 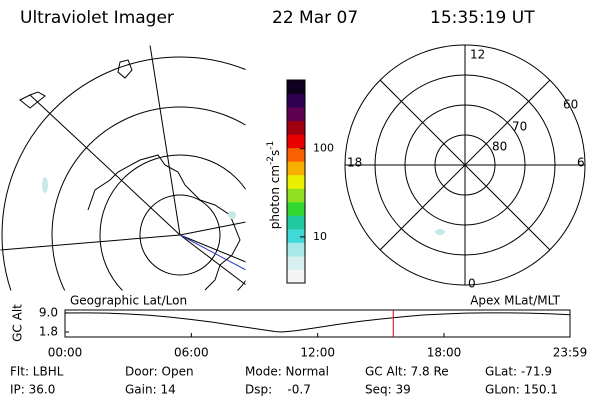 I want to click on info-field: IP: 36.0, so click(x=32, y=390).